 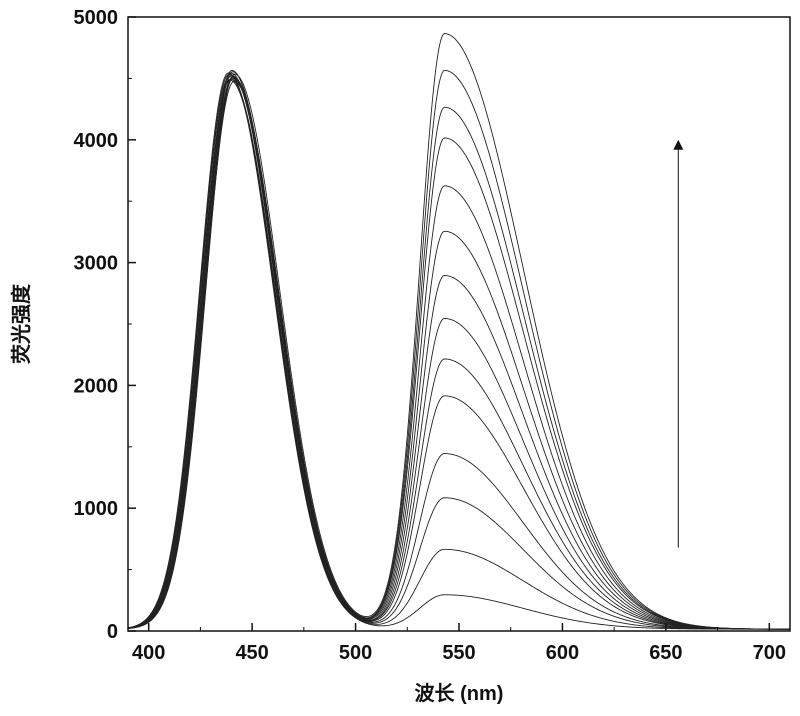 What do you see at coordinates (96, 141) in the screenshot?
I see `y-tick-label: 4000` at bounding box center [96, 141].